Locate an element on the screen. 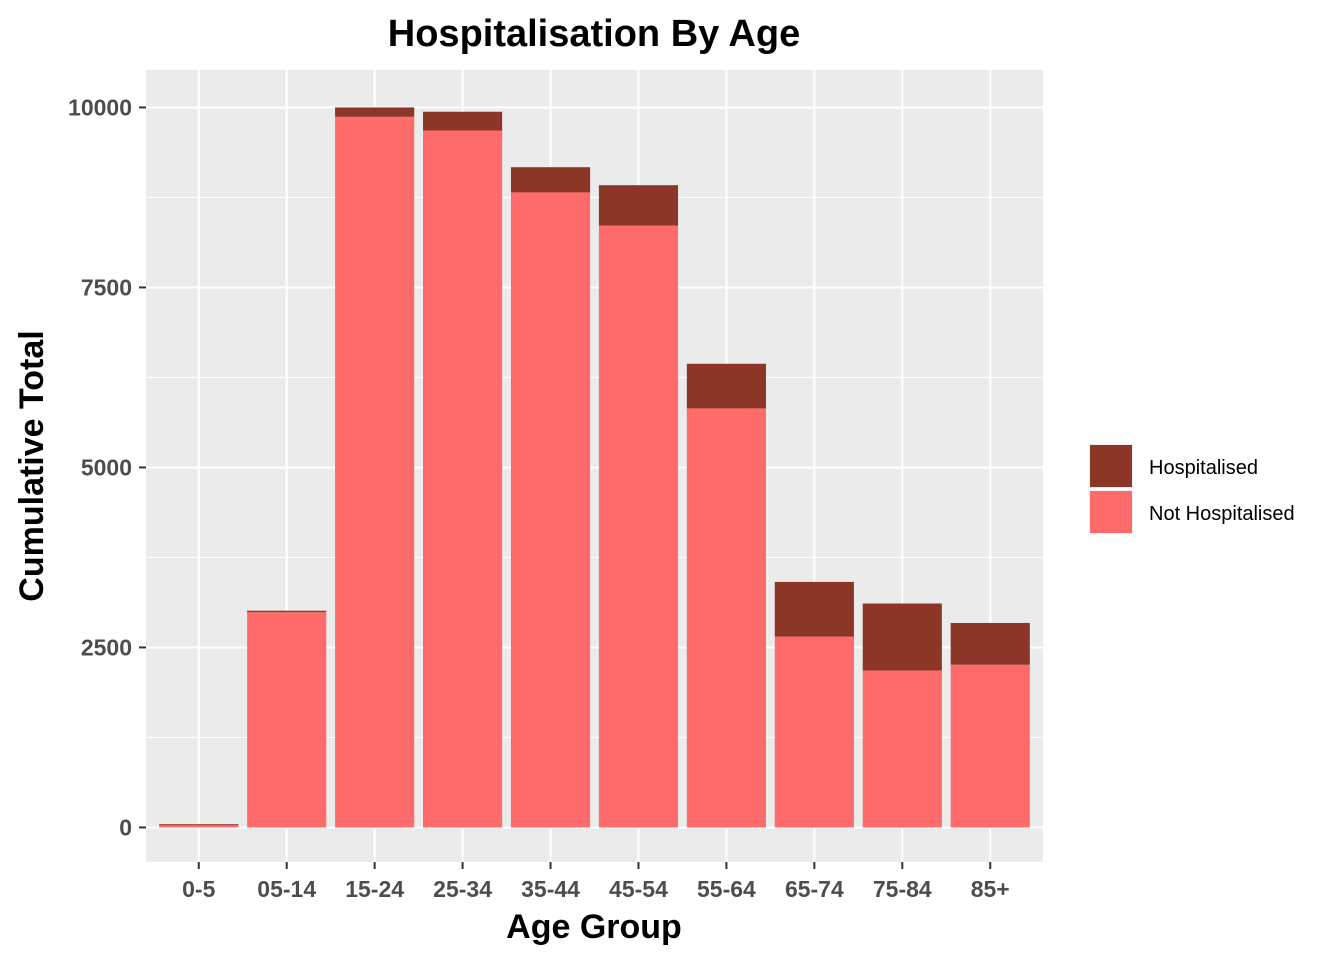 This screenshot has width=1344, height=960. x-tick-label: 55-64 is located at coordinates (726, 889).